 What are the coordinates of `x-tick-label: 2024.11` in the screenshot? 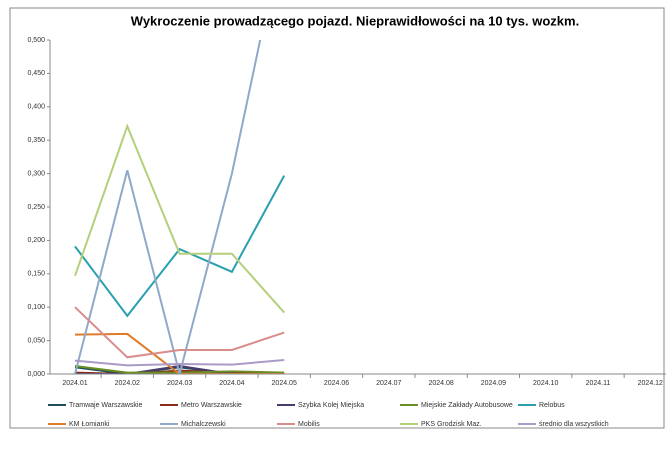 It's located at (598, 383).